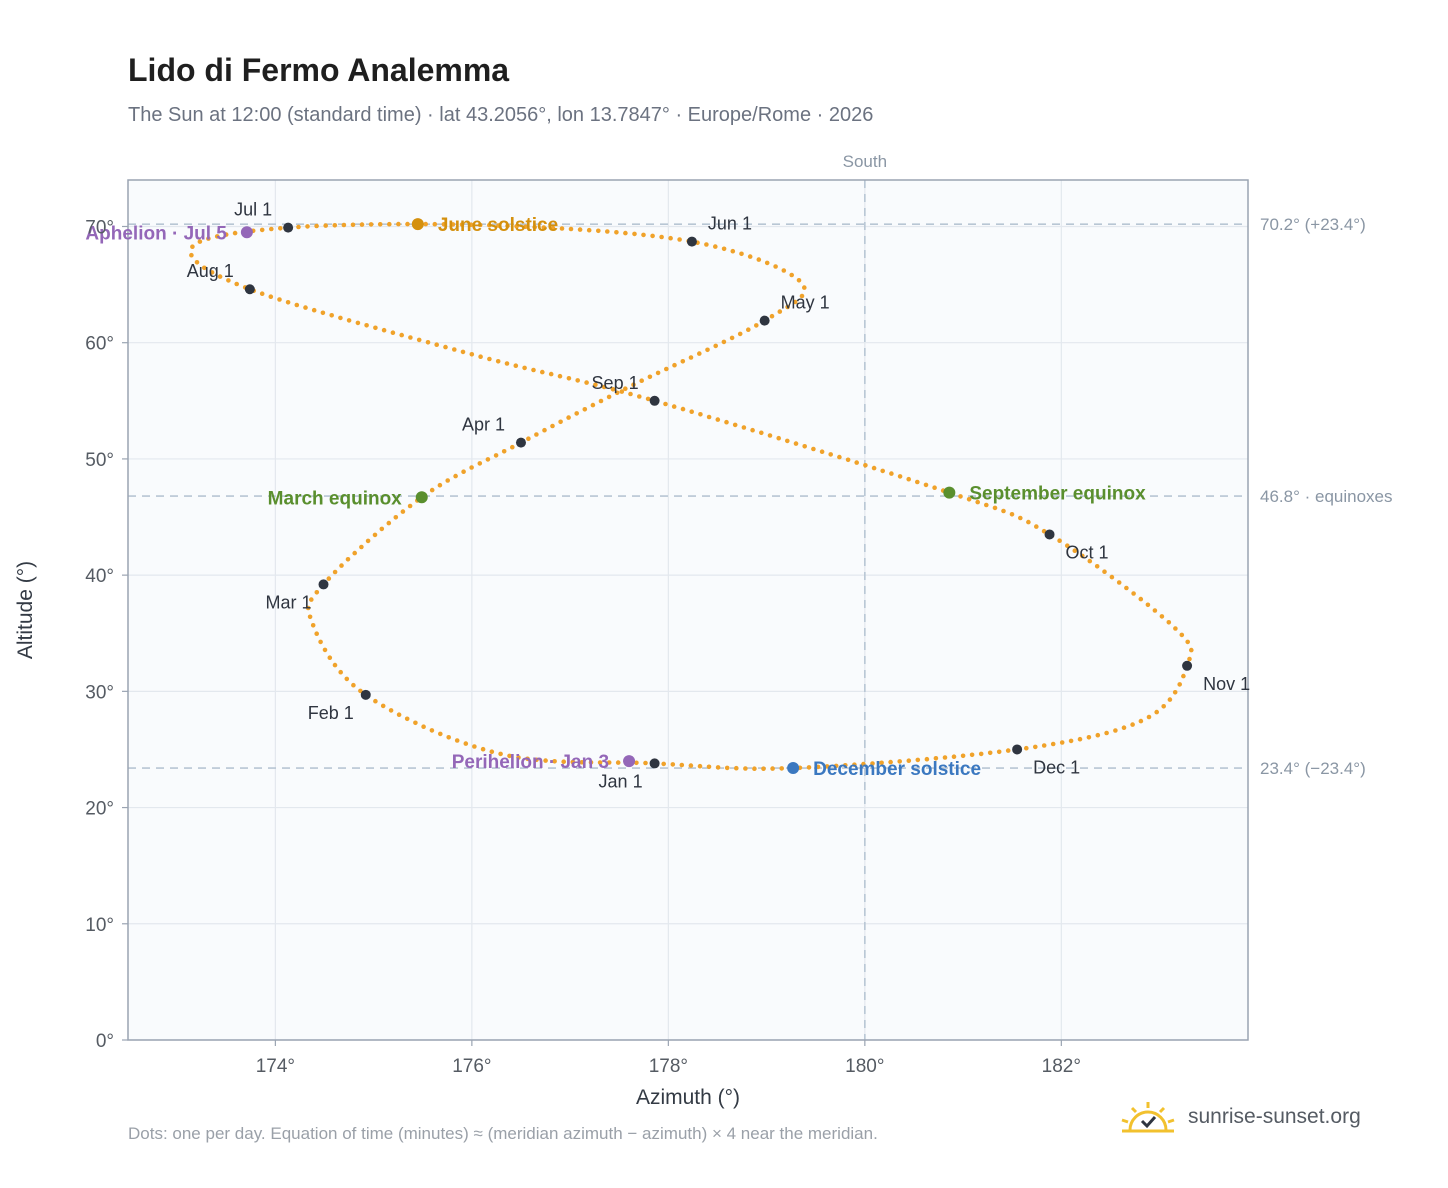  What do you see at coordinates (1061, 1066) in the screenshot?
I see `x-tick-label: 182°` at bounding box center [1061, 1066].